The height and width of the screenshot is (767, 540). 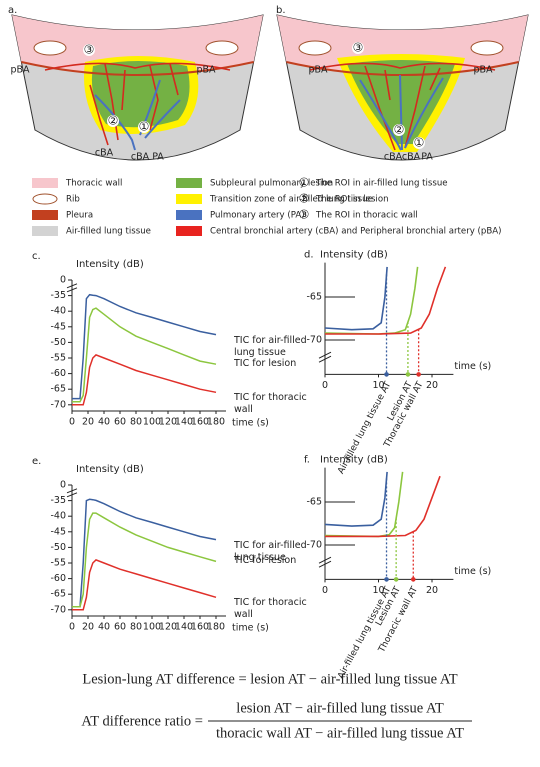 What do you see at coordinates (58, 295) in the screenshot?
I see `y-tick-label: -35` at bounding box center [58, 295].